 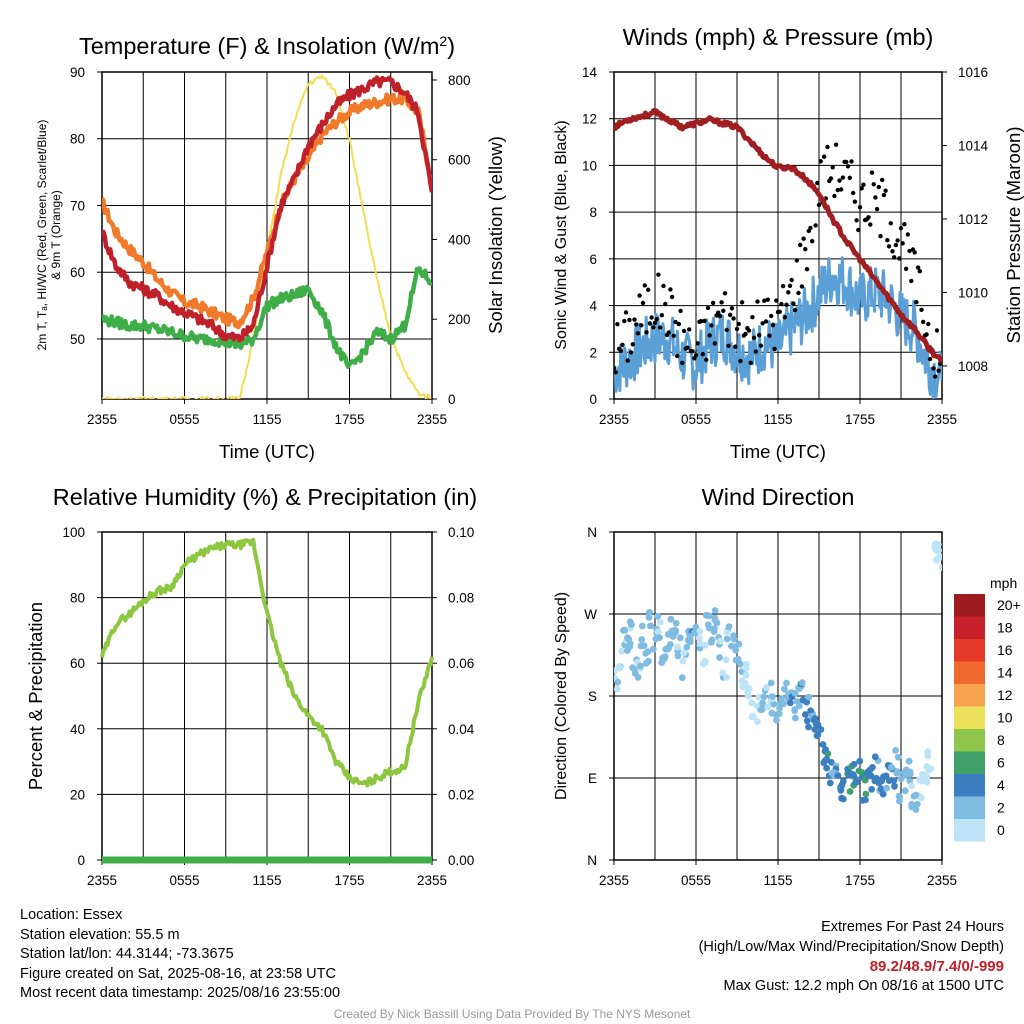 I want to click on pressure-line, so click(x=778, y=236).